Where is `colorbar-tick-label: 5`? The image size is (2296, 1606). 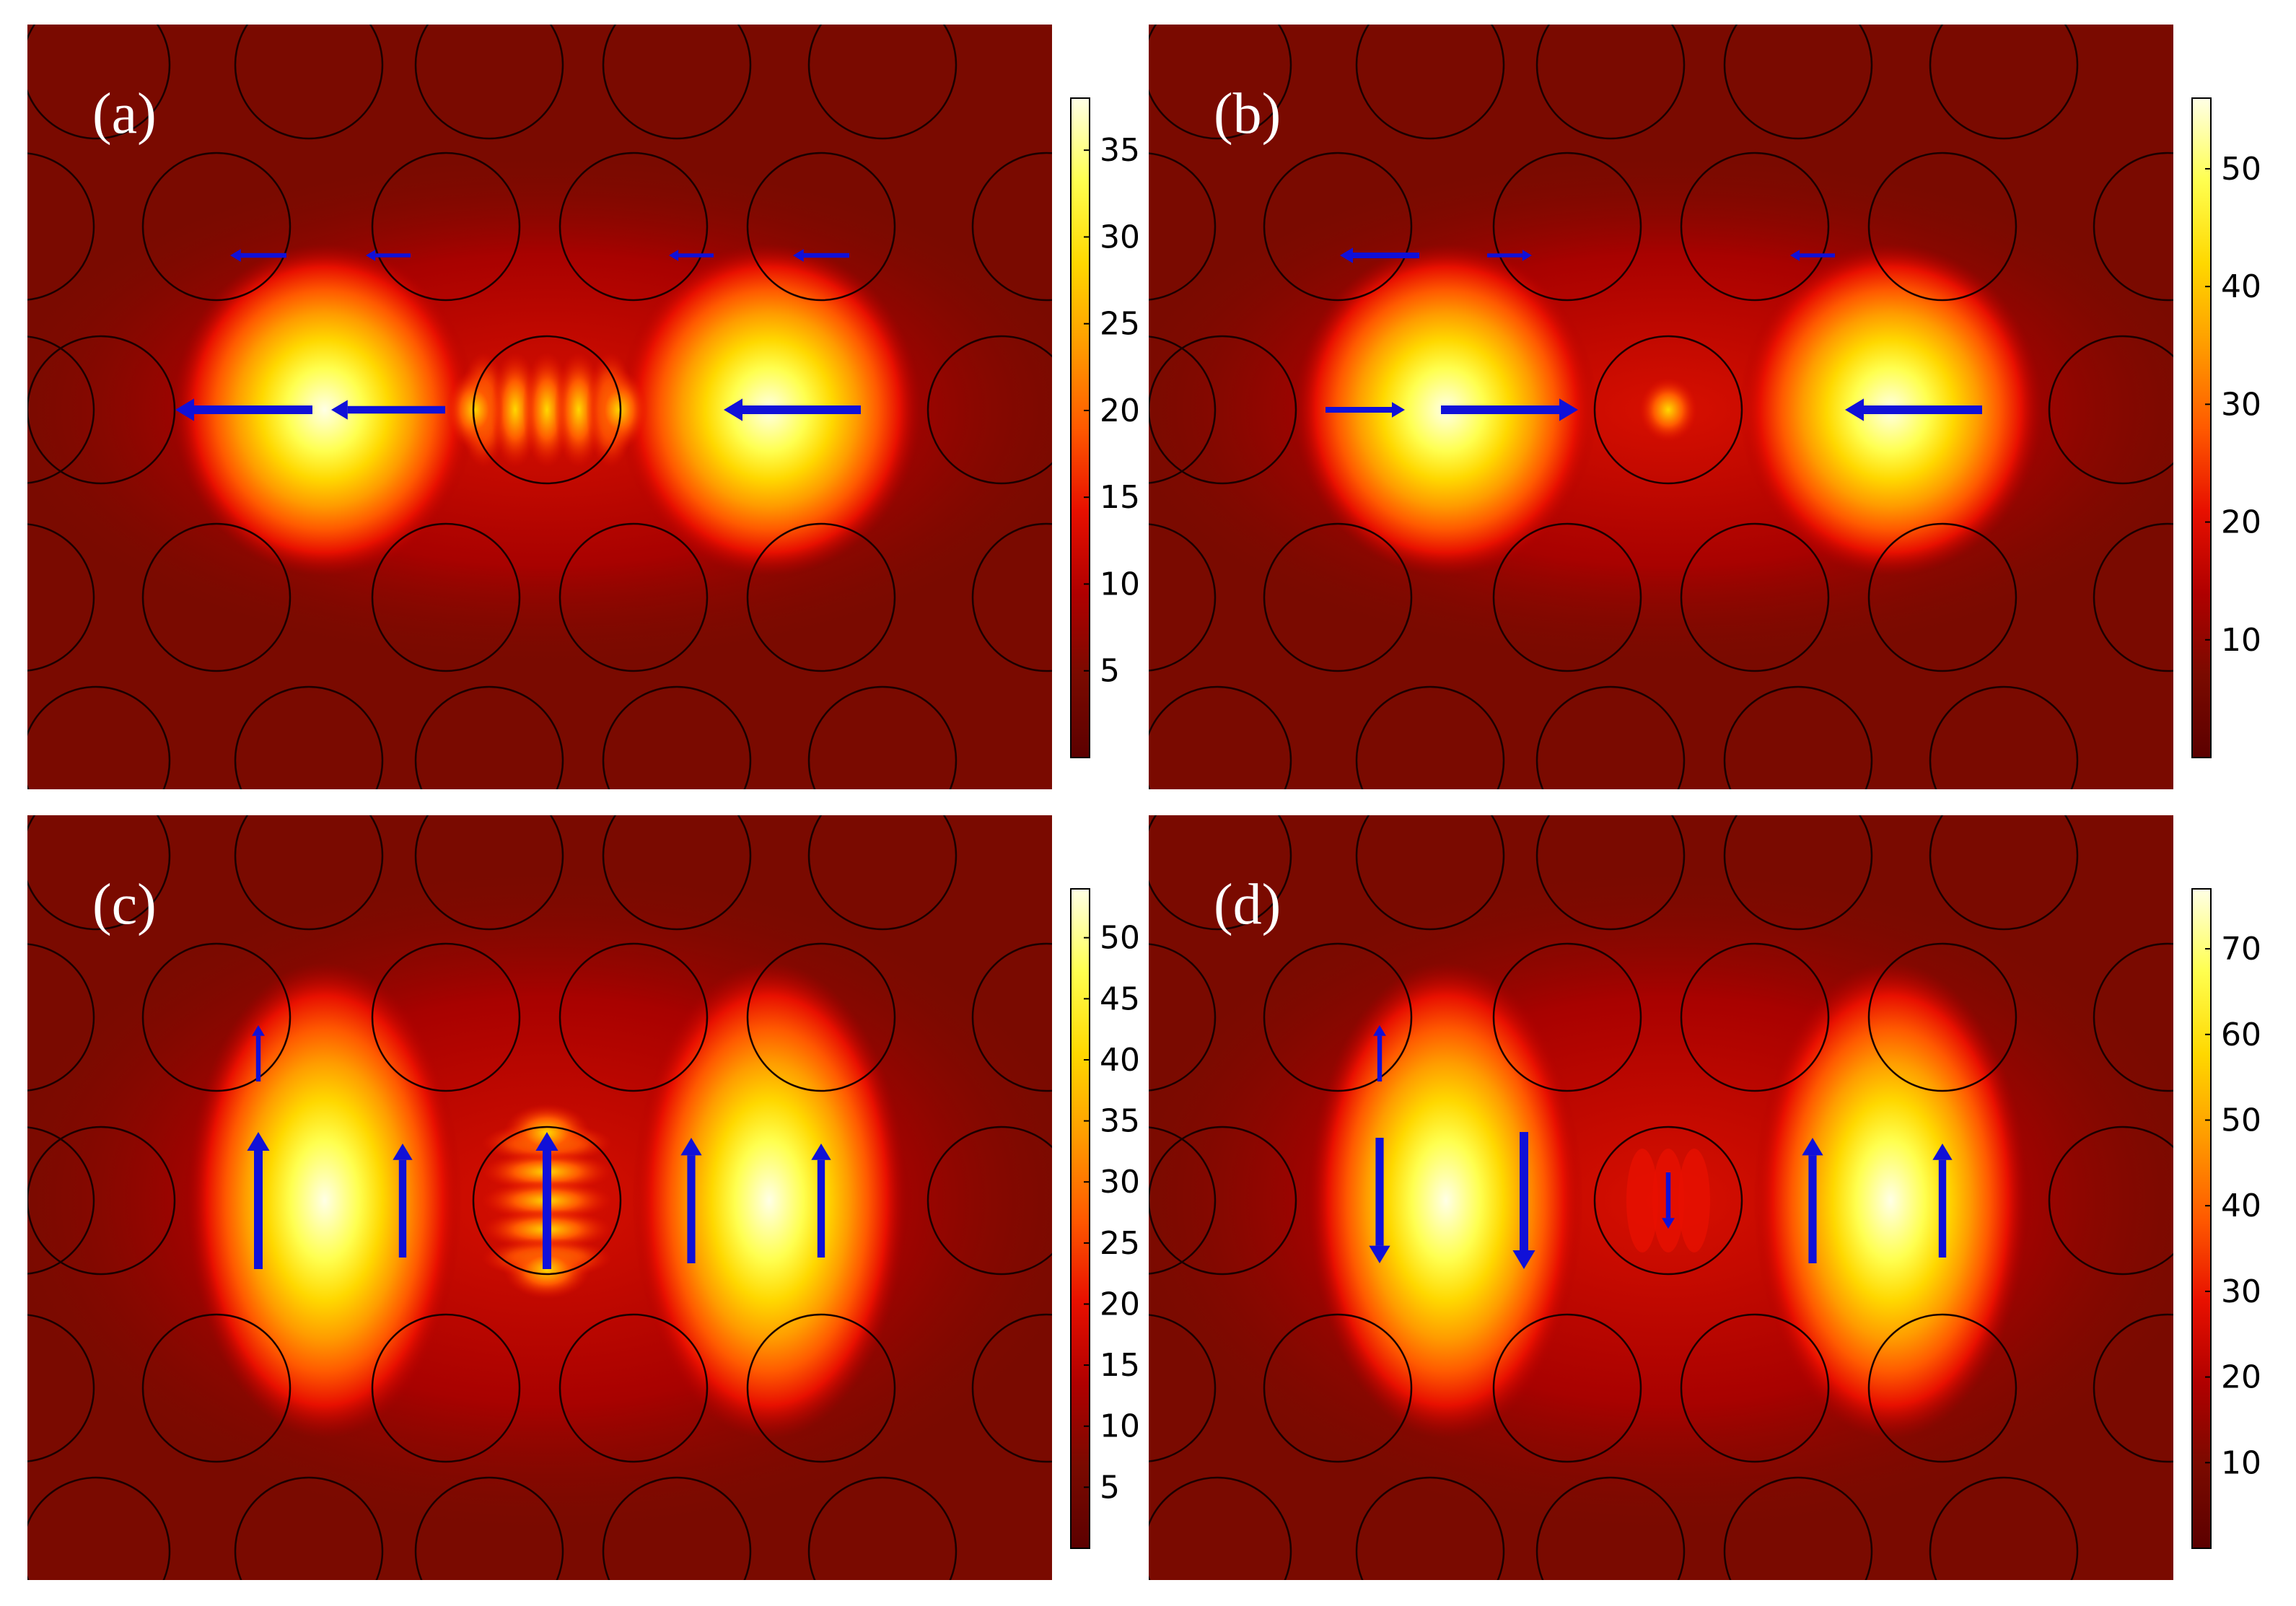 colorbar-tick-label: 5 is located at coordinates (1110, 1487).